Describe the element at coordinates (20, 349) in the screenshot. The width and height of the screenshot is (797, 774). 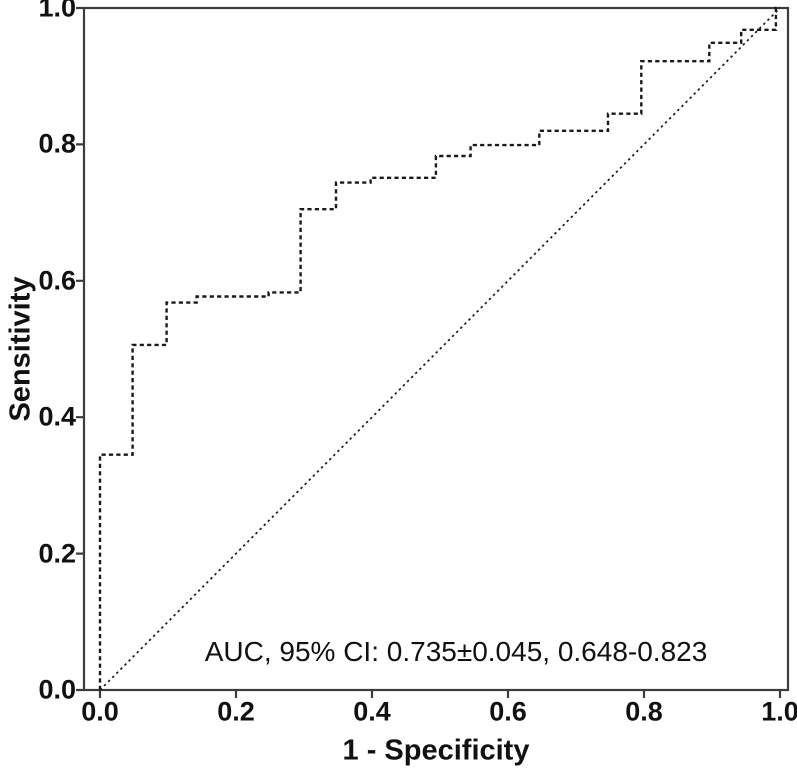
I see `y-axis-title: Sensitivity` at that location.